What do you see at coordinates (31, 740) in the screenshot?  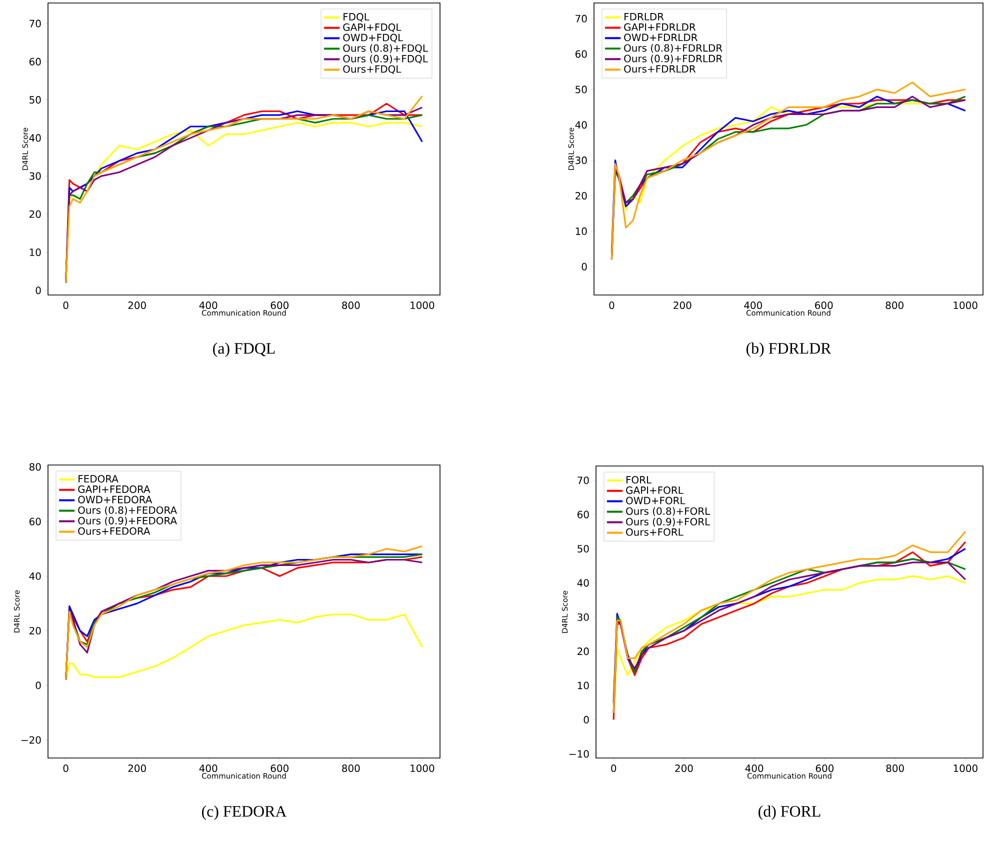 I see `y-tick-label: −20` at bounding box center [31, 740].